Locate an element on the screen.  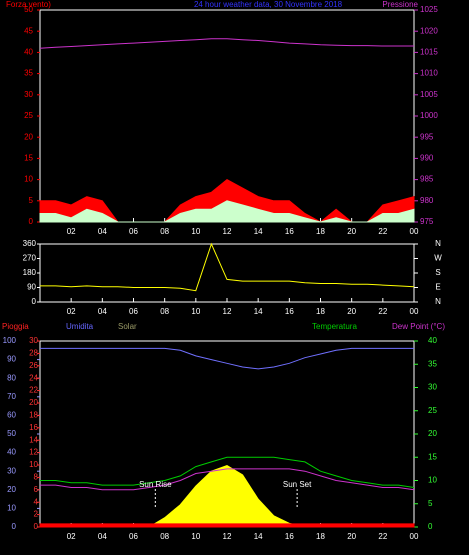
y3-tick-label: 20 is located at coordinates (33, 402).